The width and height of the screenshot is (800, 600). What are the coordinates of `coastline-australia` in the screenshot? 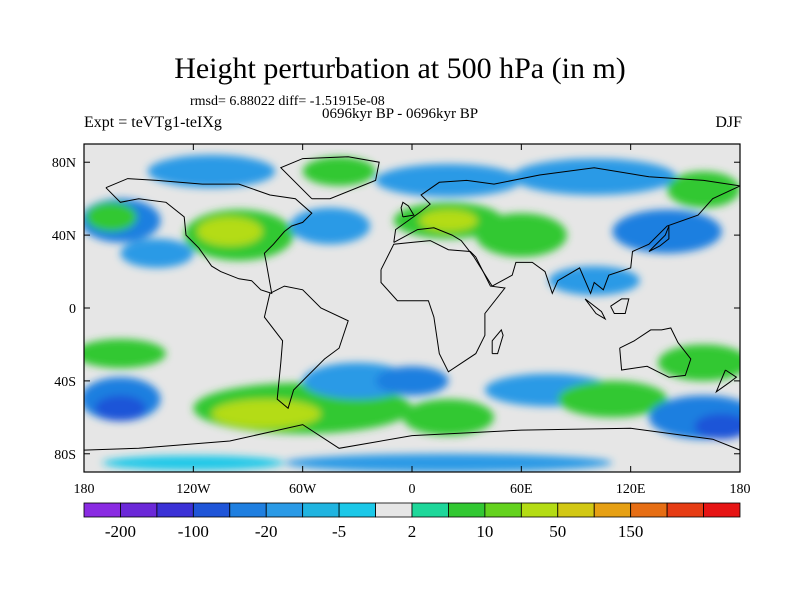 It's located at (655, 352).